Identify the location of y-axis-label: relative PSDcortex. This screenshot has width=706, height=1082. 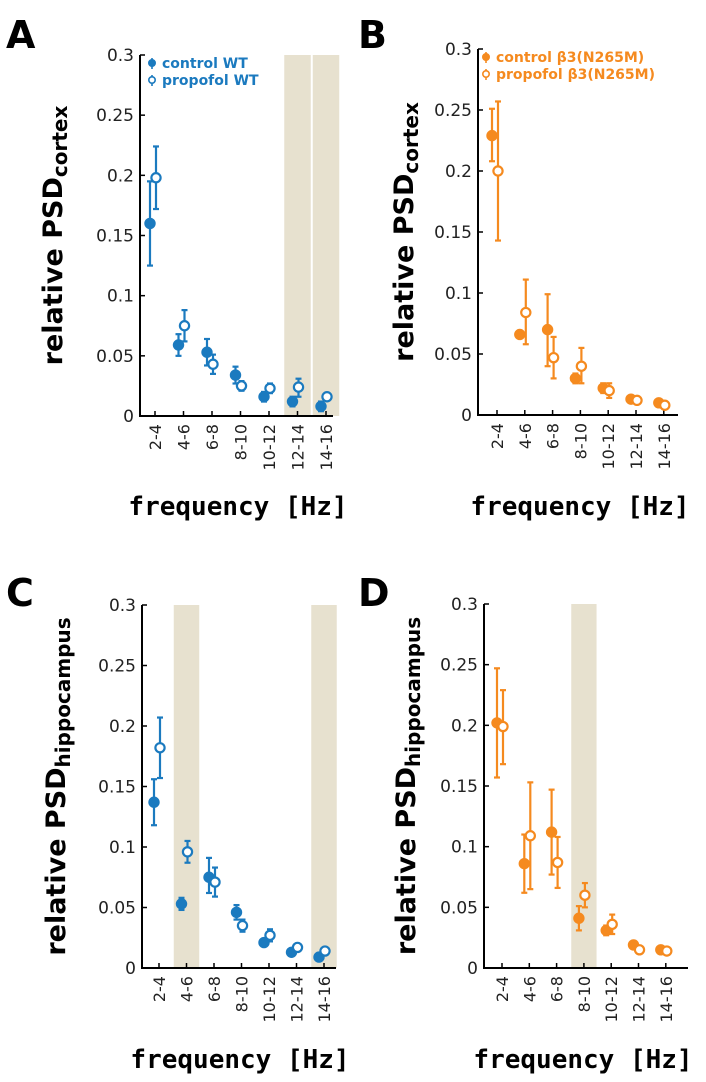
(406, 232).